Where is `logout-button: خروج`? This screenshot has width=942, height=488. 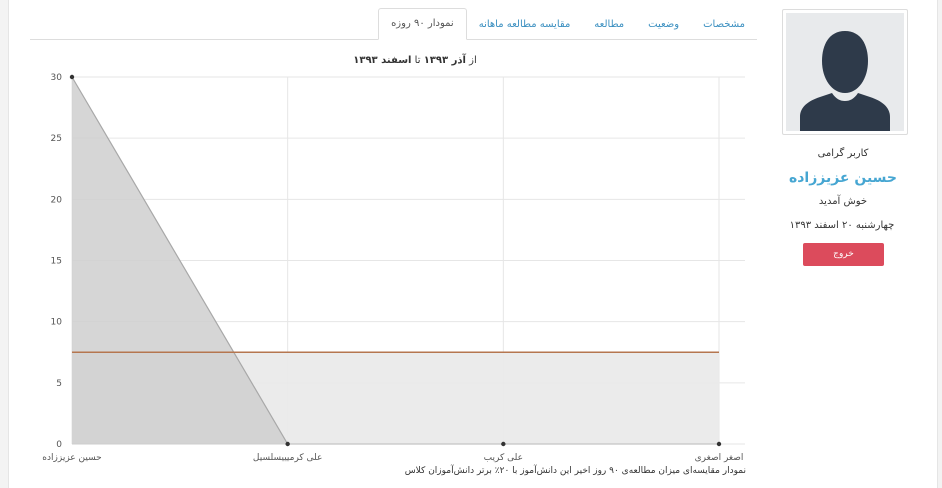 logout-button: خروج is located at coordinates (843, 254).